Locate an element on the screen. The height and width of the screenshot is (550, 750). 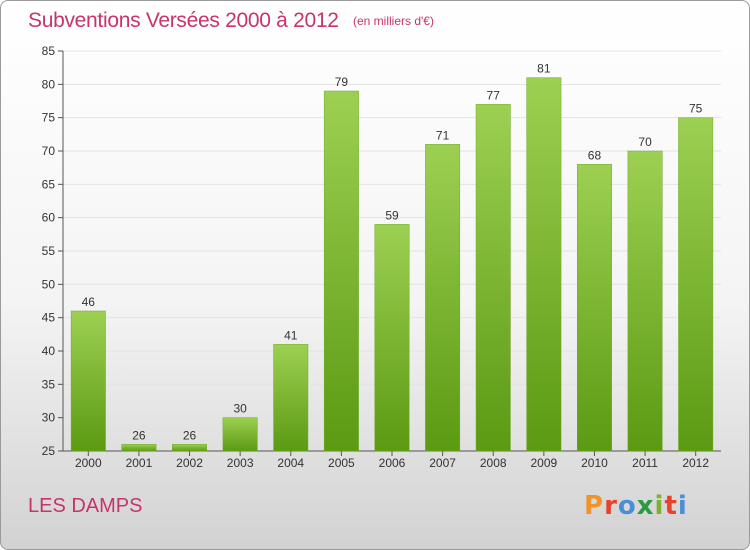
x-tick-label: 2000 is located at coordinates (88, 463).